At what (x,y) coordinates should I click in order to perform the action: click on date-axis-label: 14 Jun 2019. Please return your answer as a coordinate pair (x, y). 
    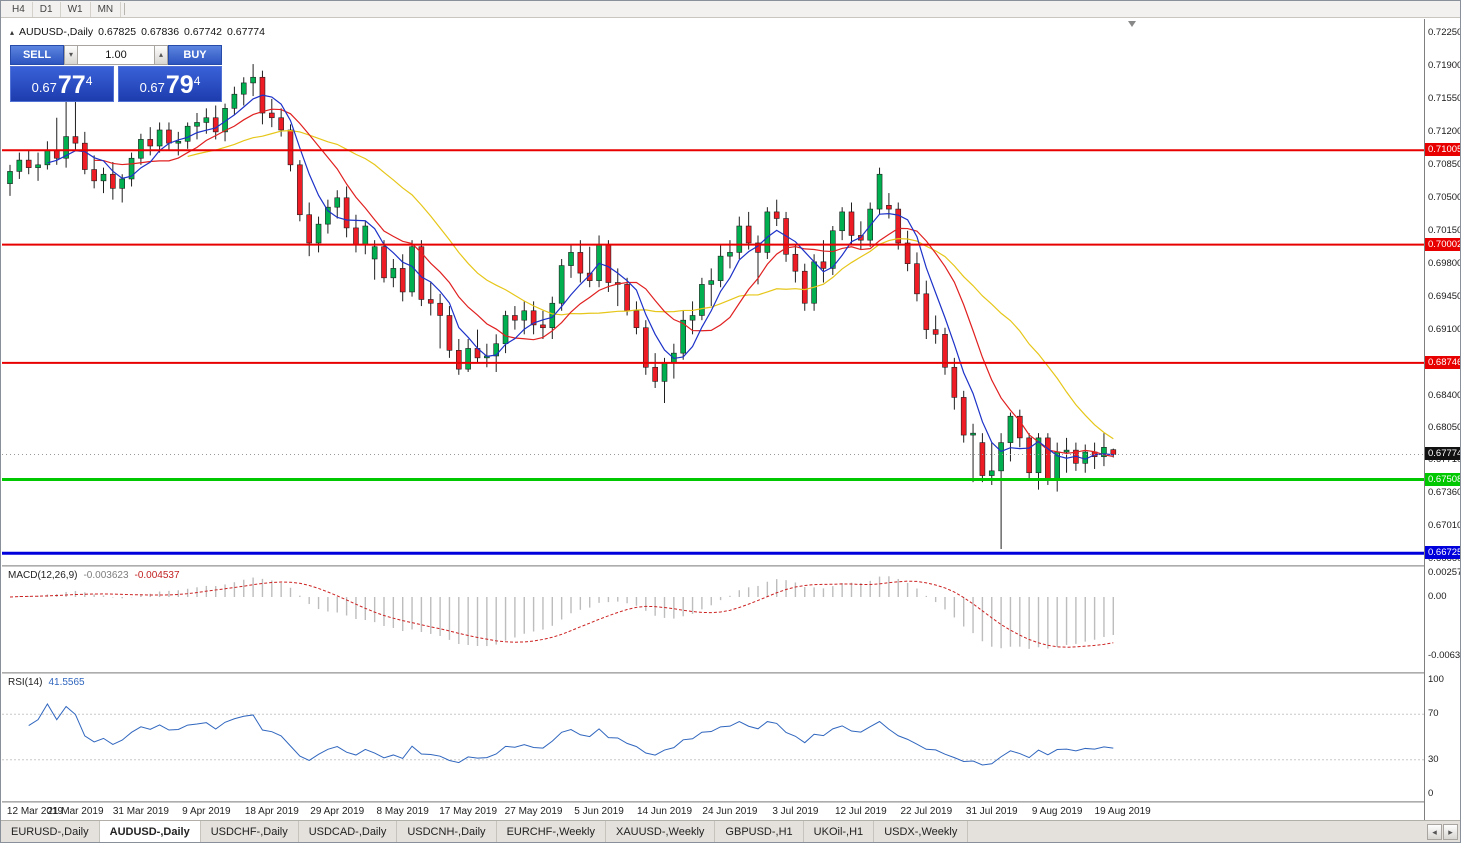
    Looking at the image, I should click on (664, 811).